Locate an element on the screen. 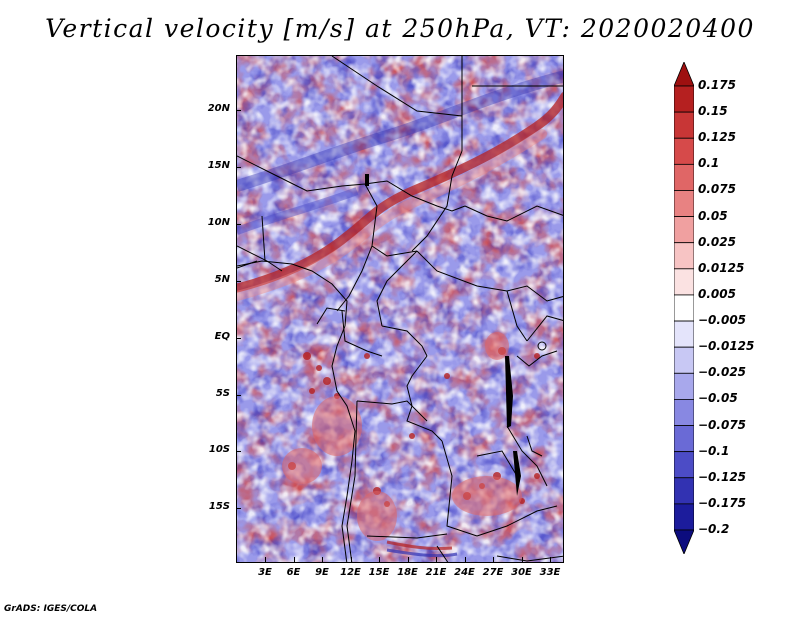 The width and height of the screenshot is (800, 618). lat-label: 10N is located at coordinates (218, 222).